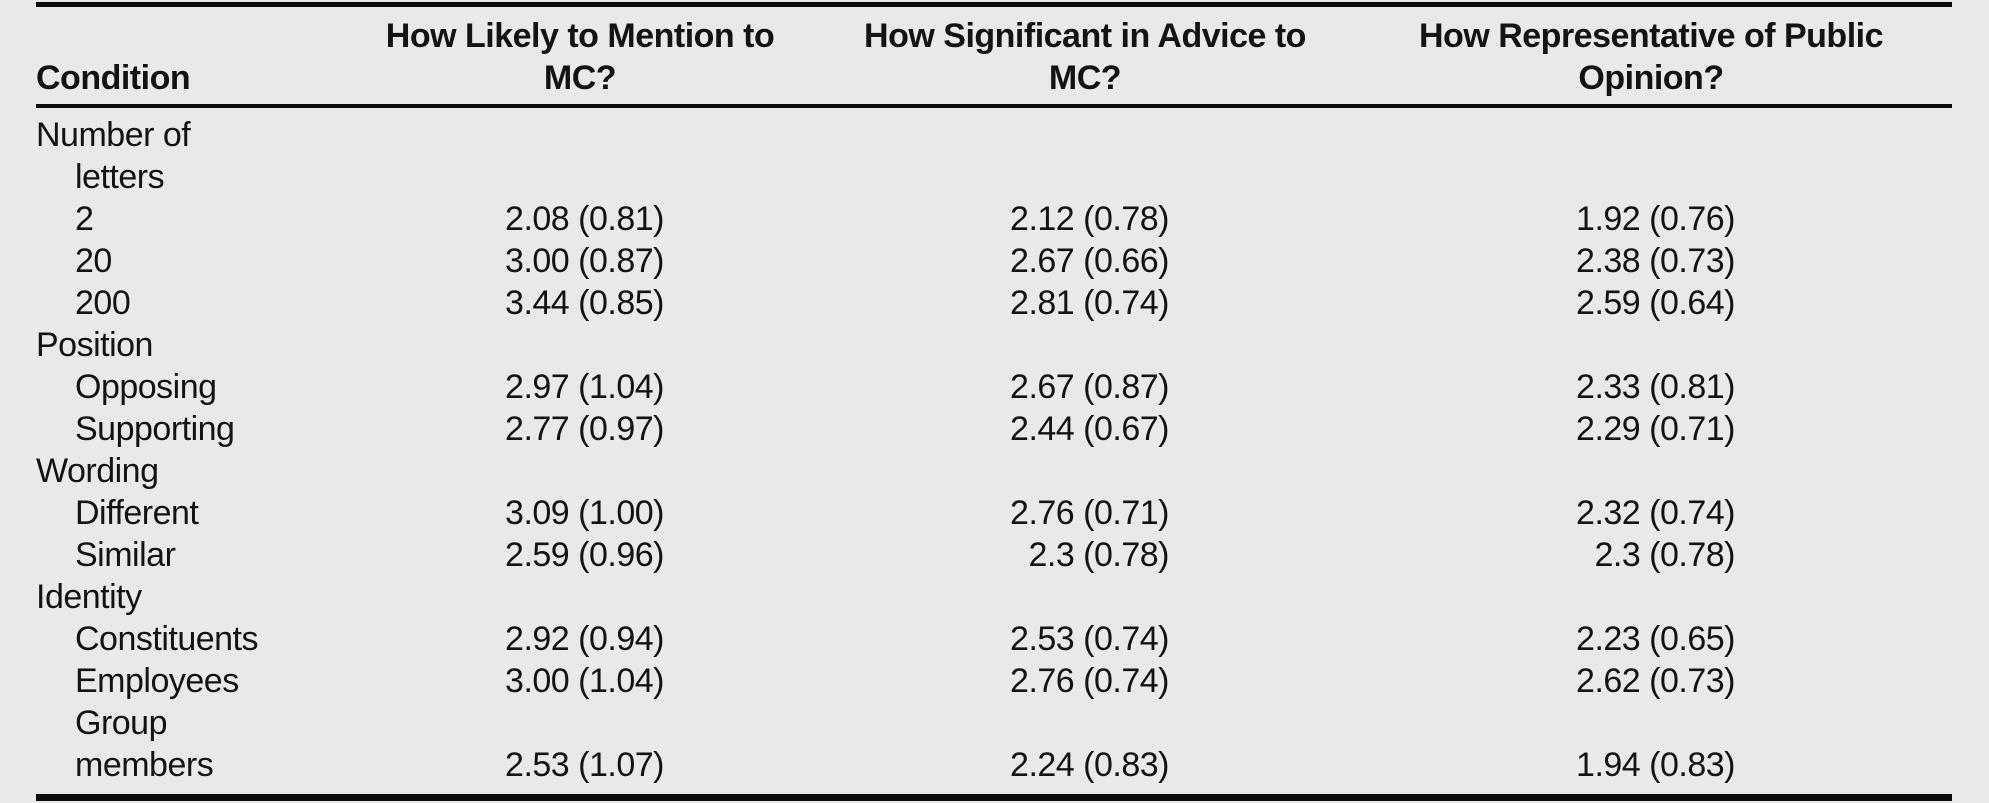  I want to click on cell-significant: 2.3 (0.78), so click(1085, 555).